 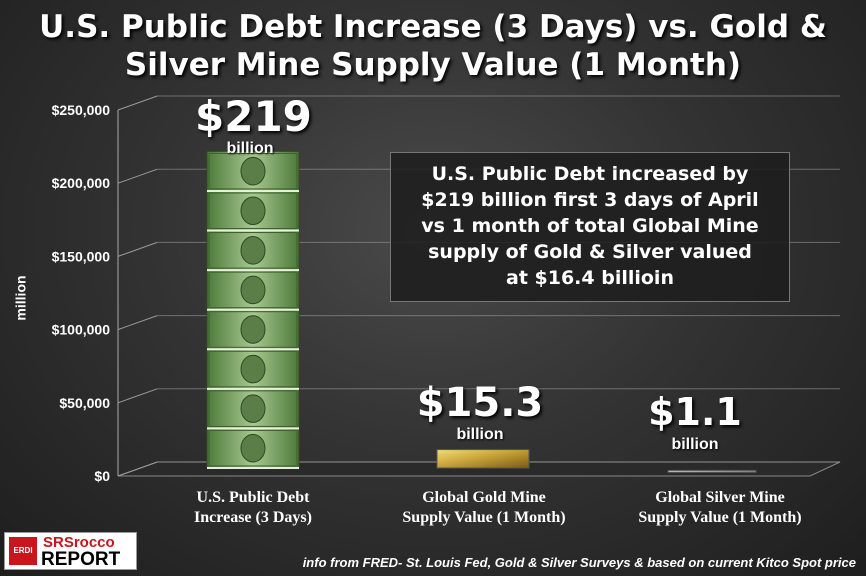 I want to click on y-tick-label: $250,000, so click(x=81, y=110).